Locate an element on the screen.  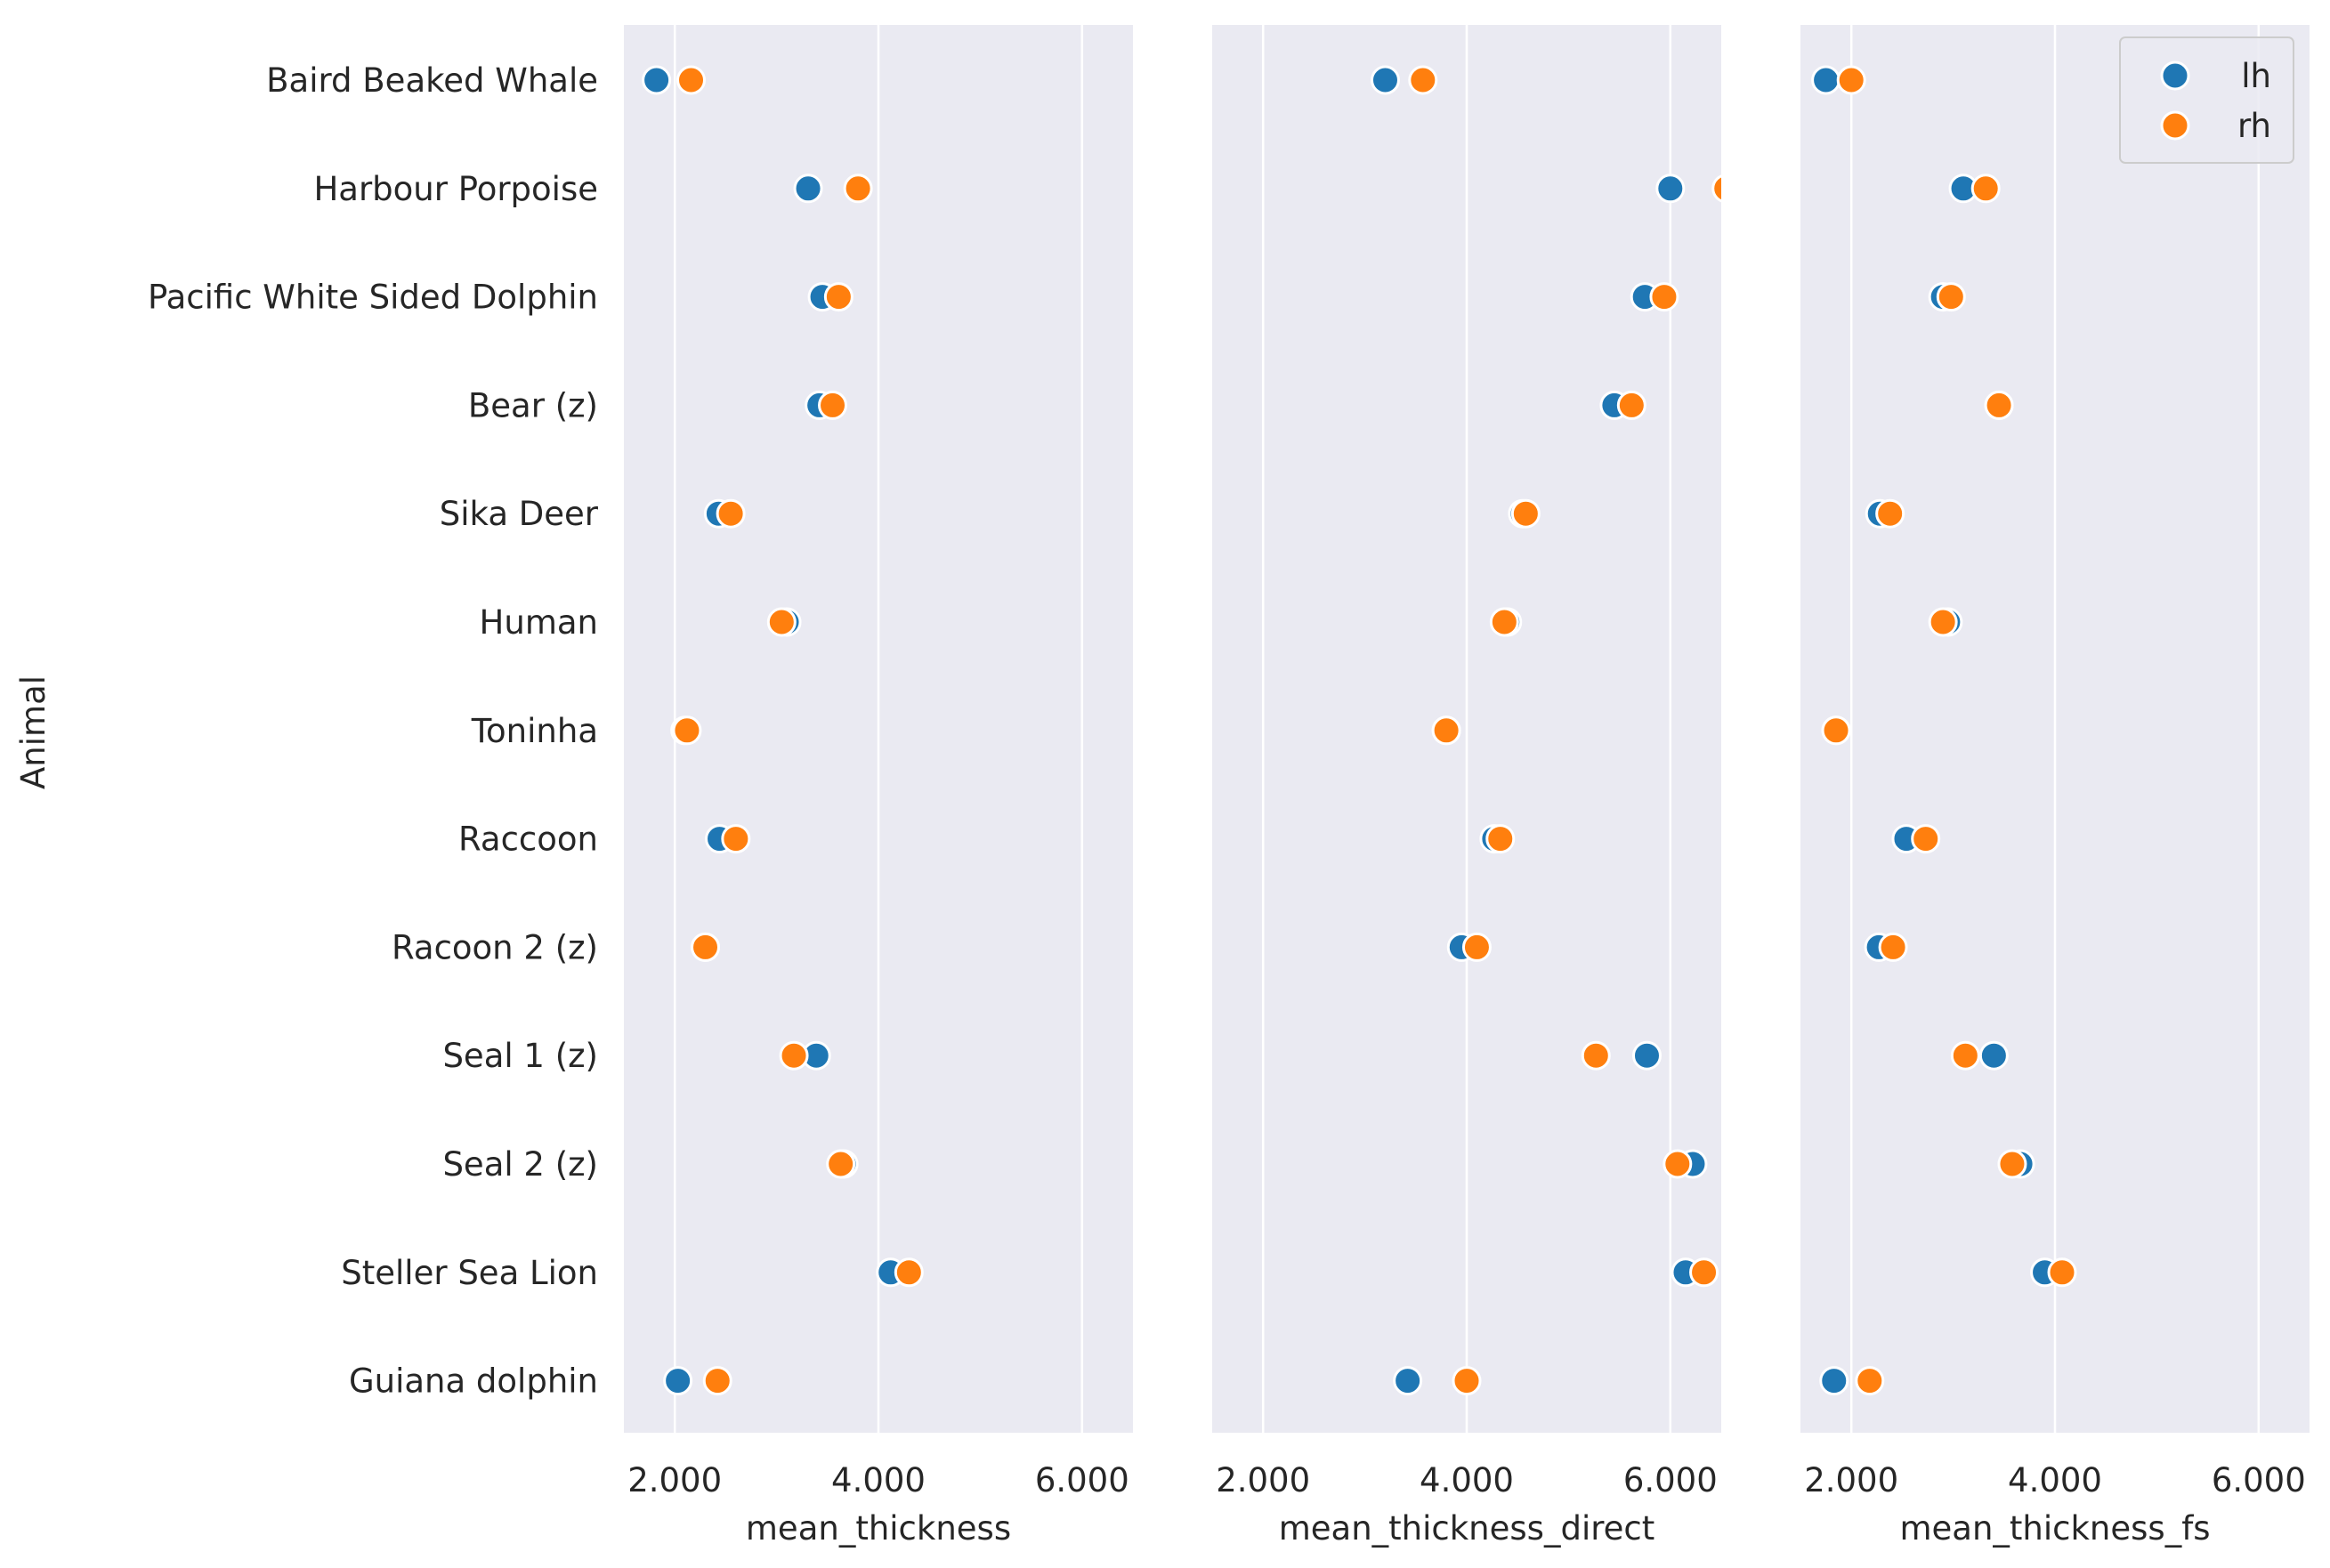
category-label: Seal 2 (z) is located at coordinates (520, 1164).